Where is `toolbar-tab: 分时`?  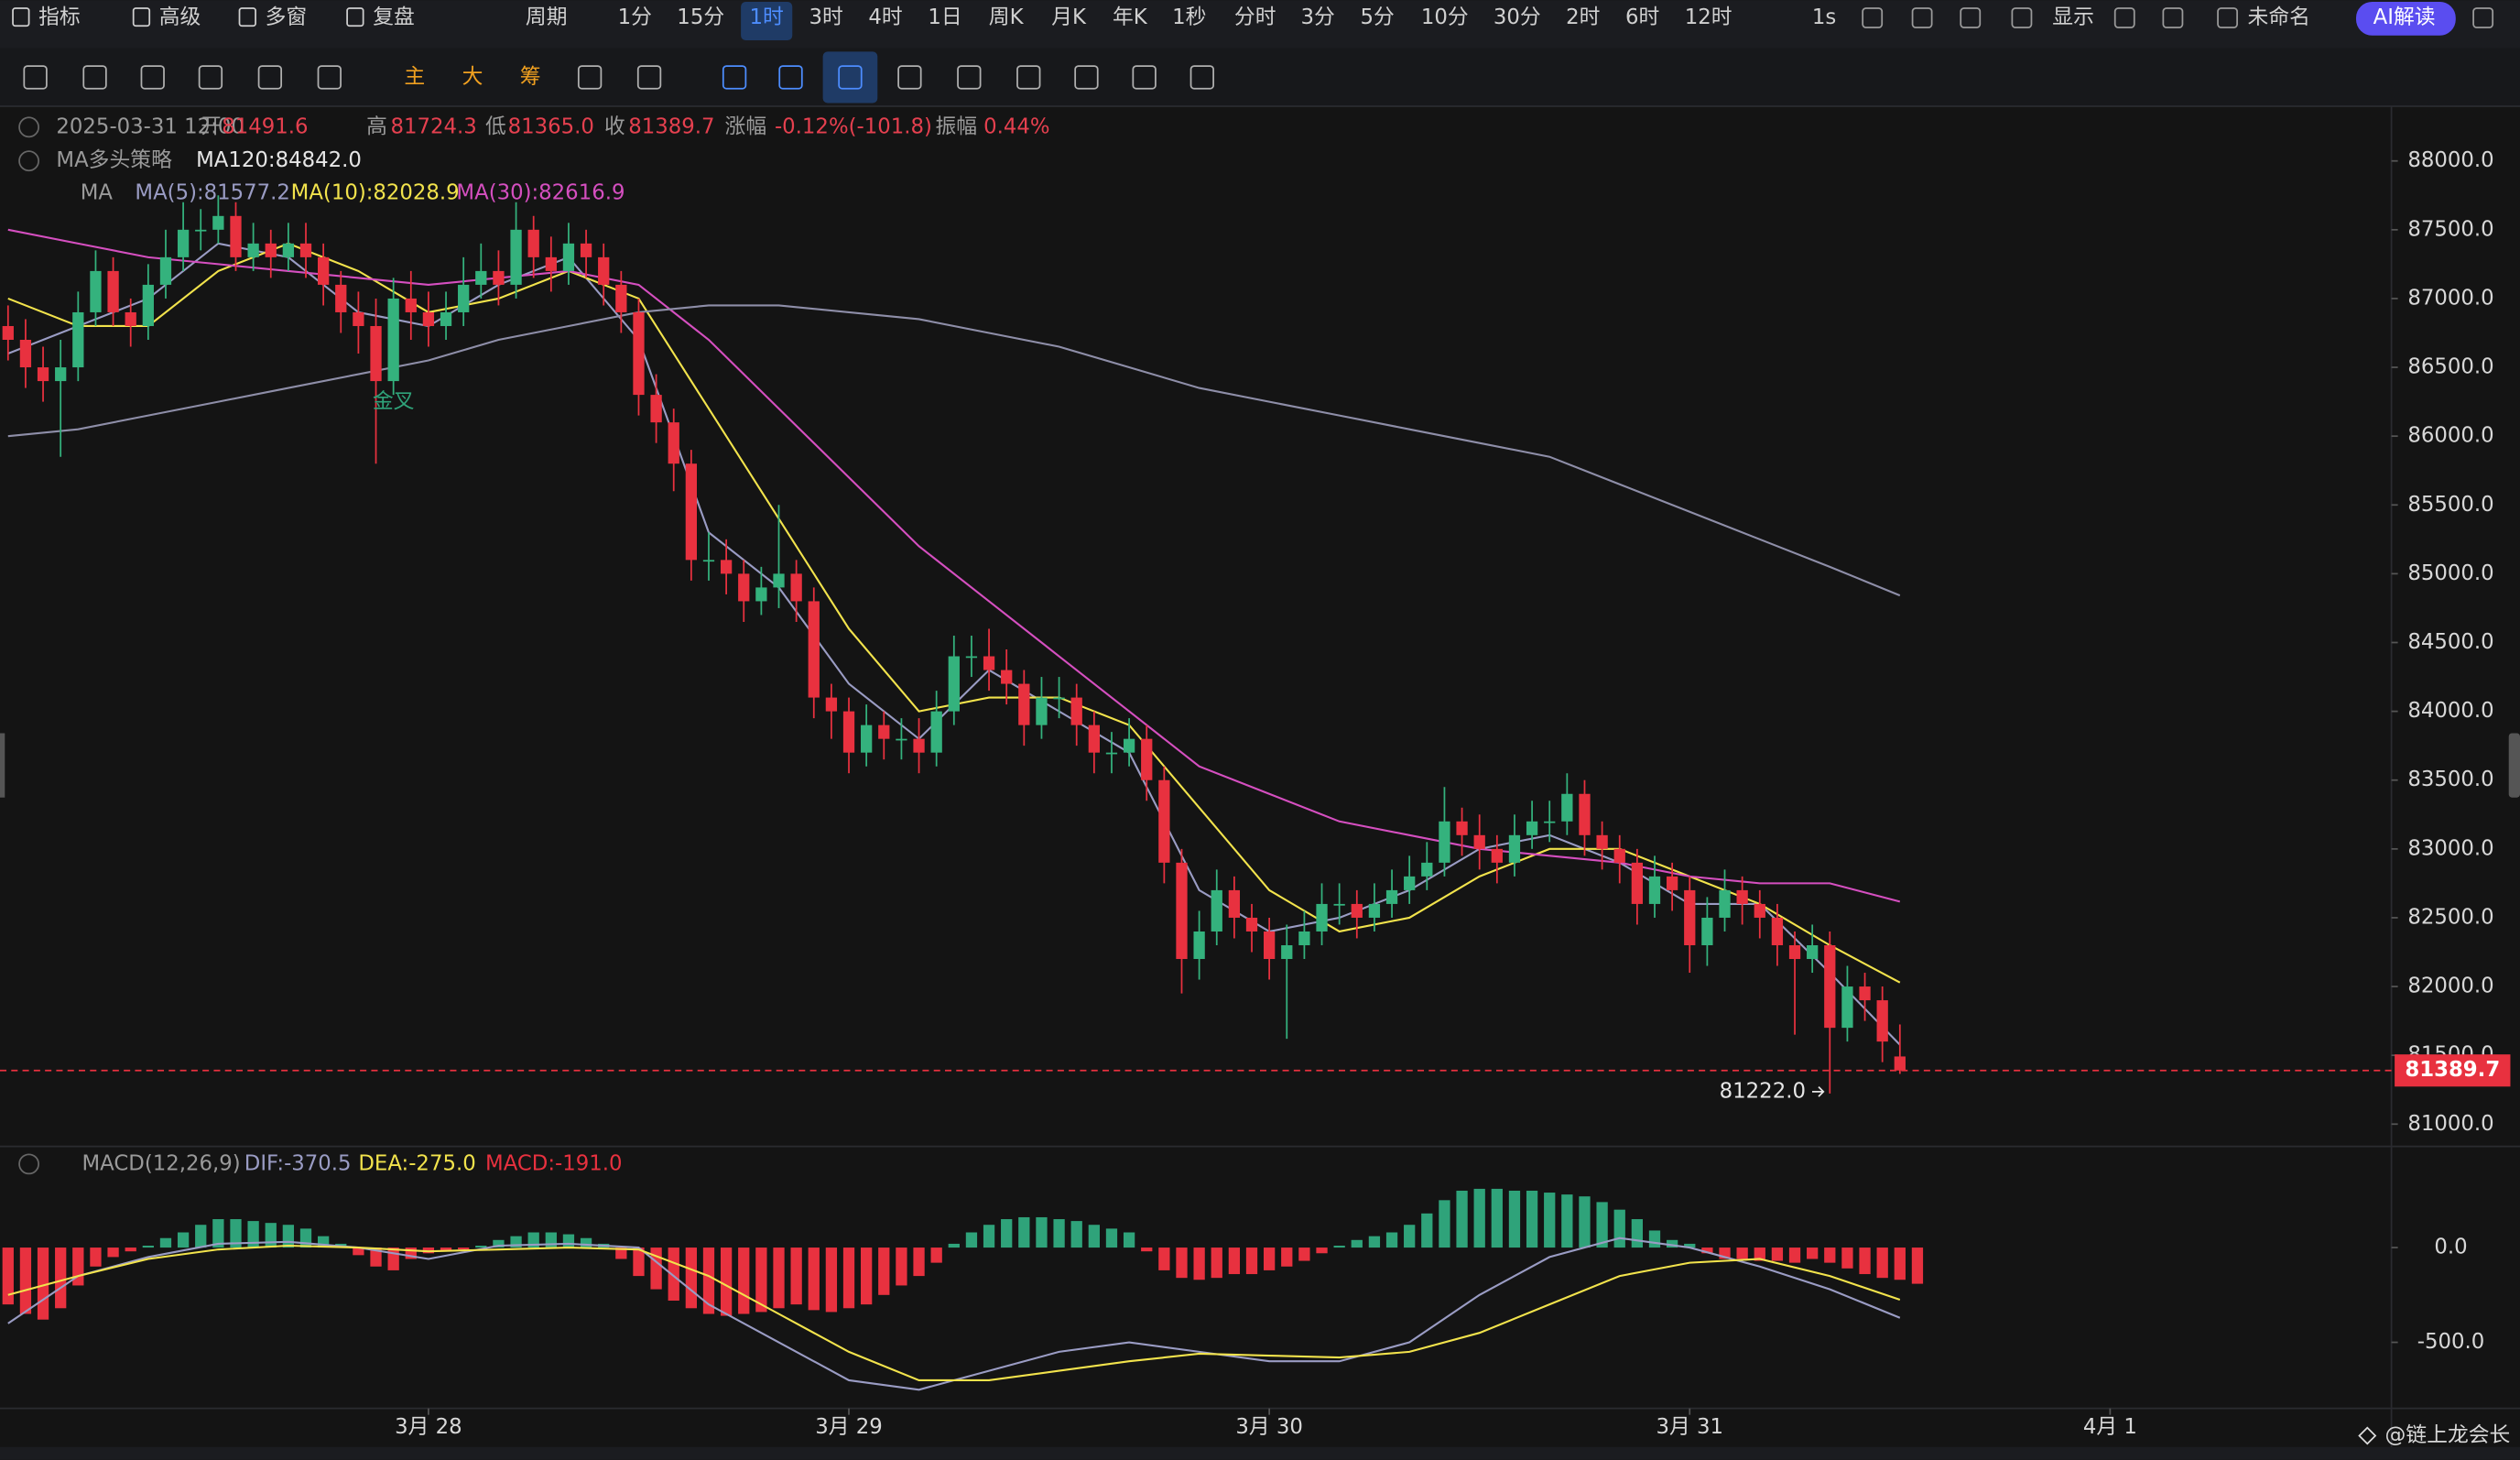 toolbar-tab: 分时 is located at coordinates (1255, 17).